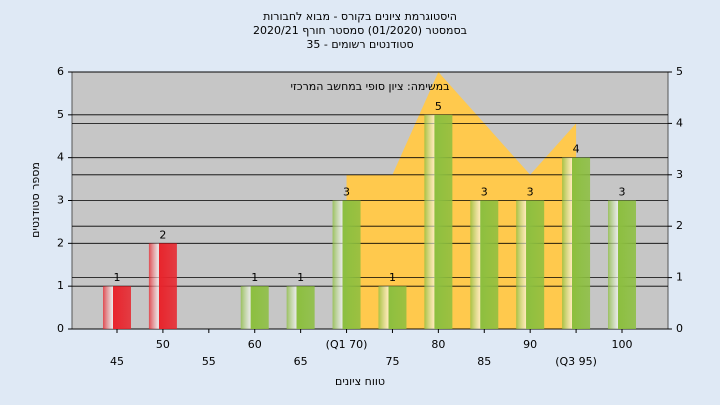 Image resolution: width=720 pixels, height=405 pixels. What do you see at coordinates (484, 361) in the screenshot?
I see `x-tick-label: 85` at bounding box center [484, 361].